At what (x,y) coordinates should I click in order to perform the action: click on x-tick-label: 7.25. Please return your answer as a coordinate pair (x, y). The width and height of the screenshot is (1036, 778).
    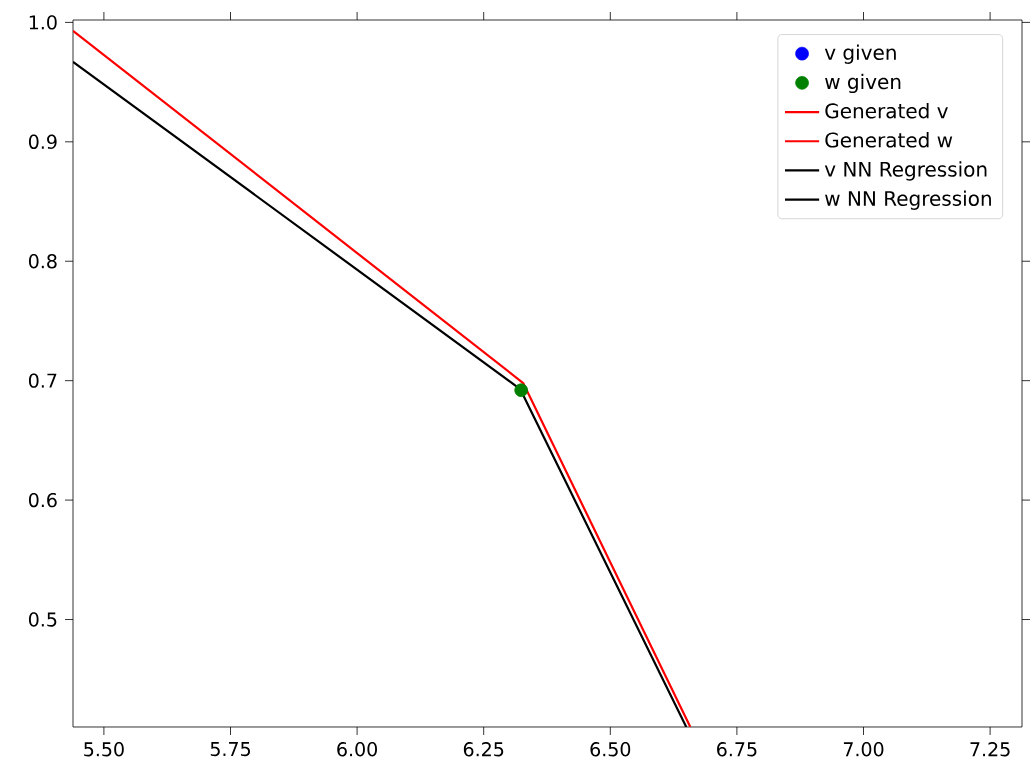
    Looking at the image, I should click on (990, 749).